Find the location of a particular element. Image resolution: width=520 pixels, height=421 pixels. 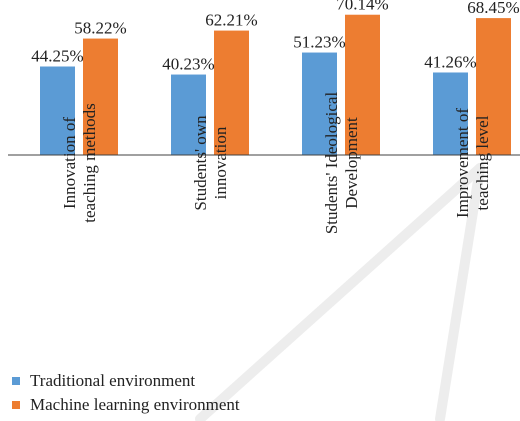

legend-item-traditional: Traditional environment is located at coordinates (126, 381).